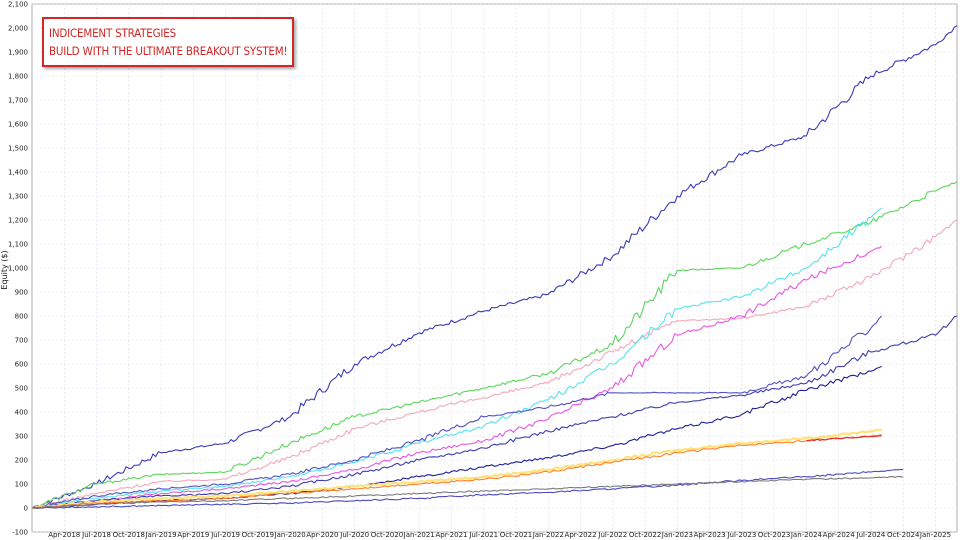 The width and height of the screenshot is (960, 540). What do you see at coordinates (112, 33) in the screenshot?
I see `annotation-line-1: INDICEMENT STRATEGIES` at bounding box center [112, 33].